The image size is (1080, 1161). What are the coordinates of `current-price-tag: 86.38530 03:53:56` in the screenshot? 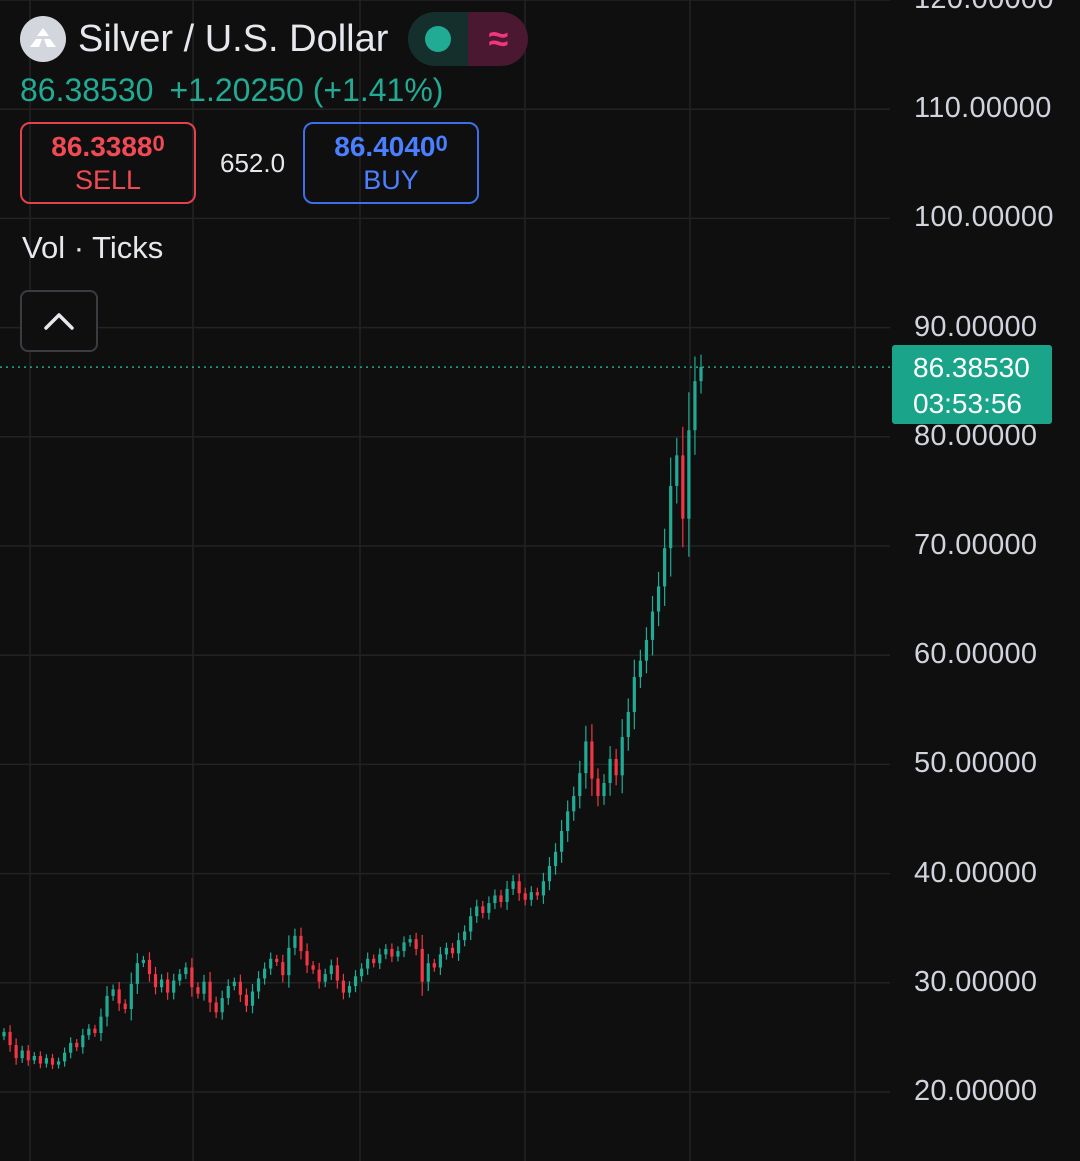 It's located at (972, 384).